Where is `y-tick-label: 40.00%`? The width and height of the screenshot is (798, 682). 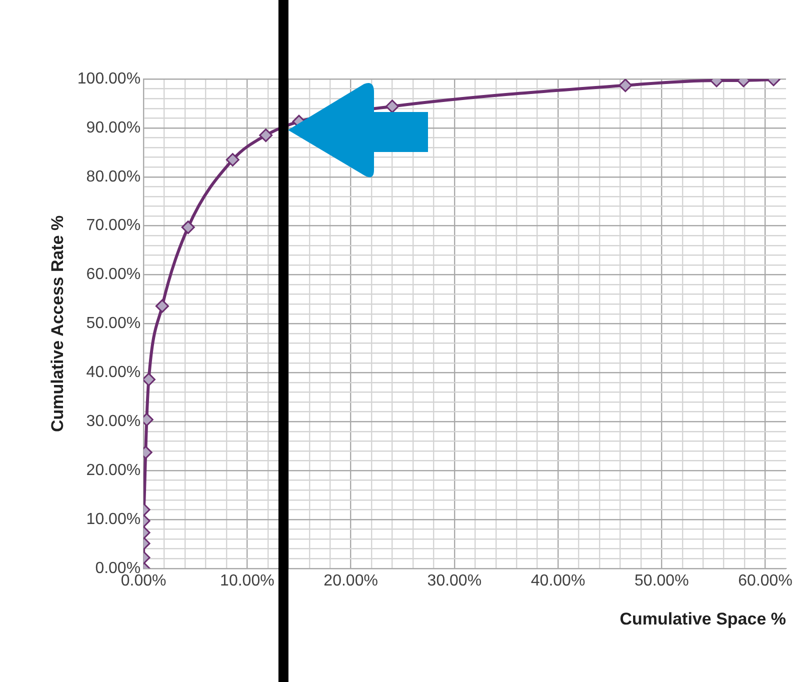
y-tick-label: 40.00% is located at coordinates (113, 373).